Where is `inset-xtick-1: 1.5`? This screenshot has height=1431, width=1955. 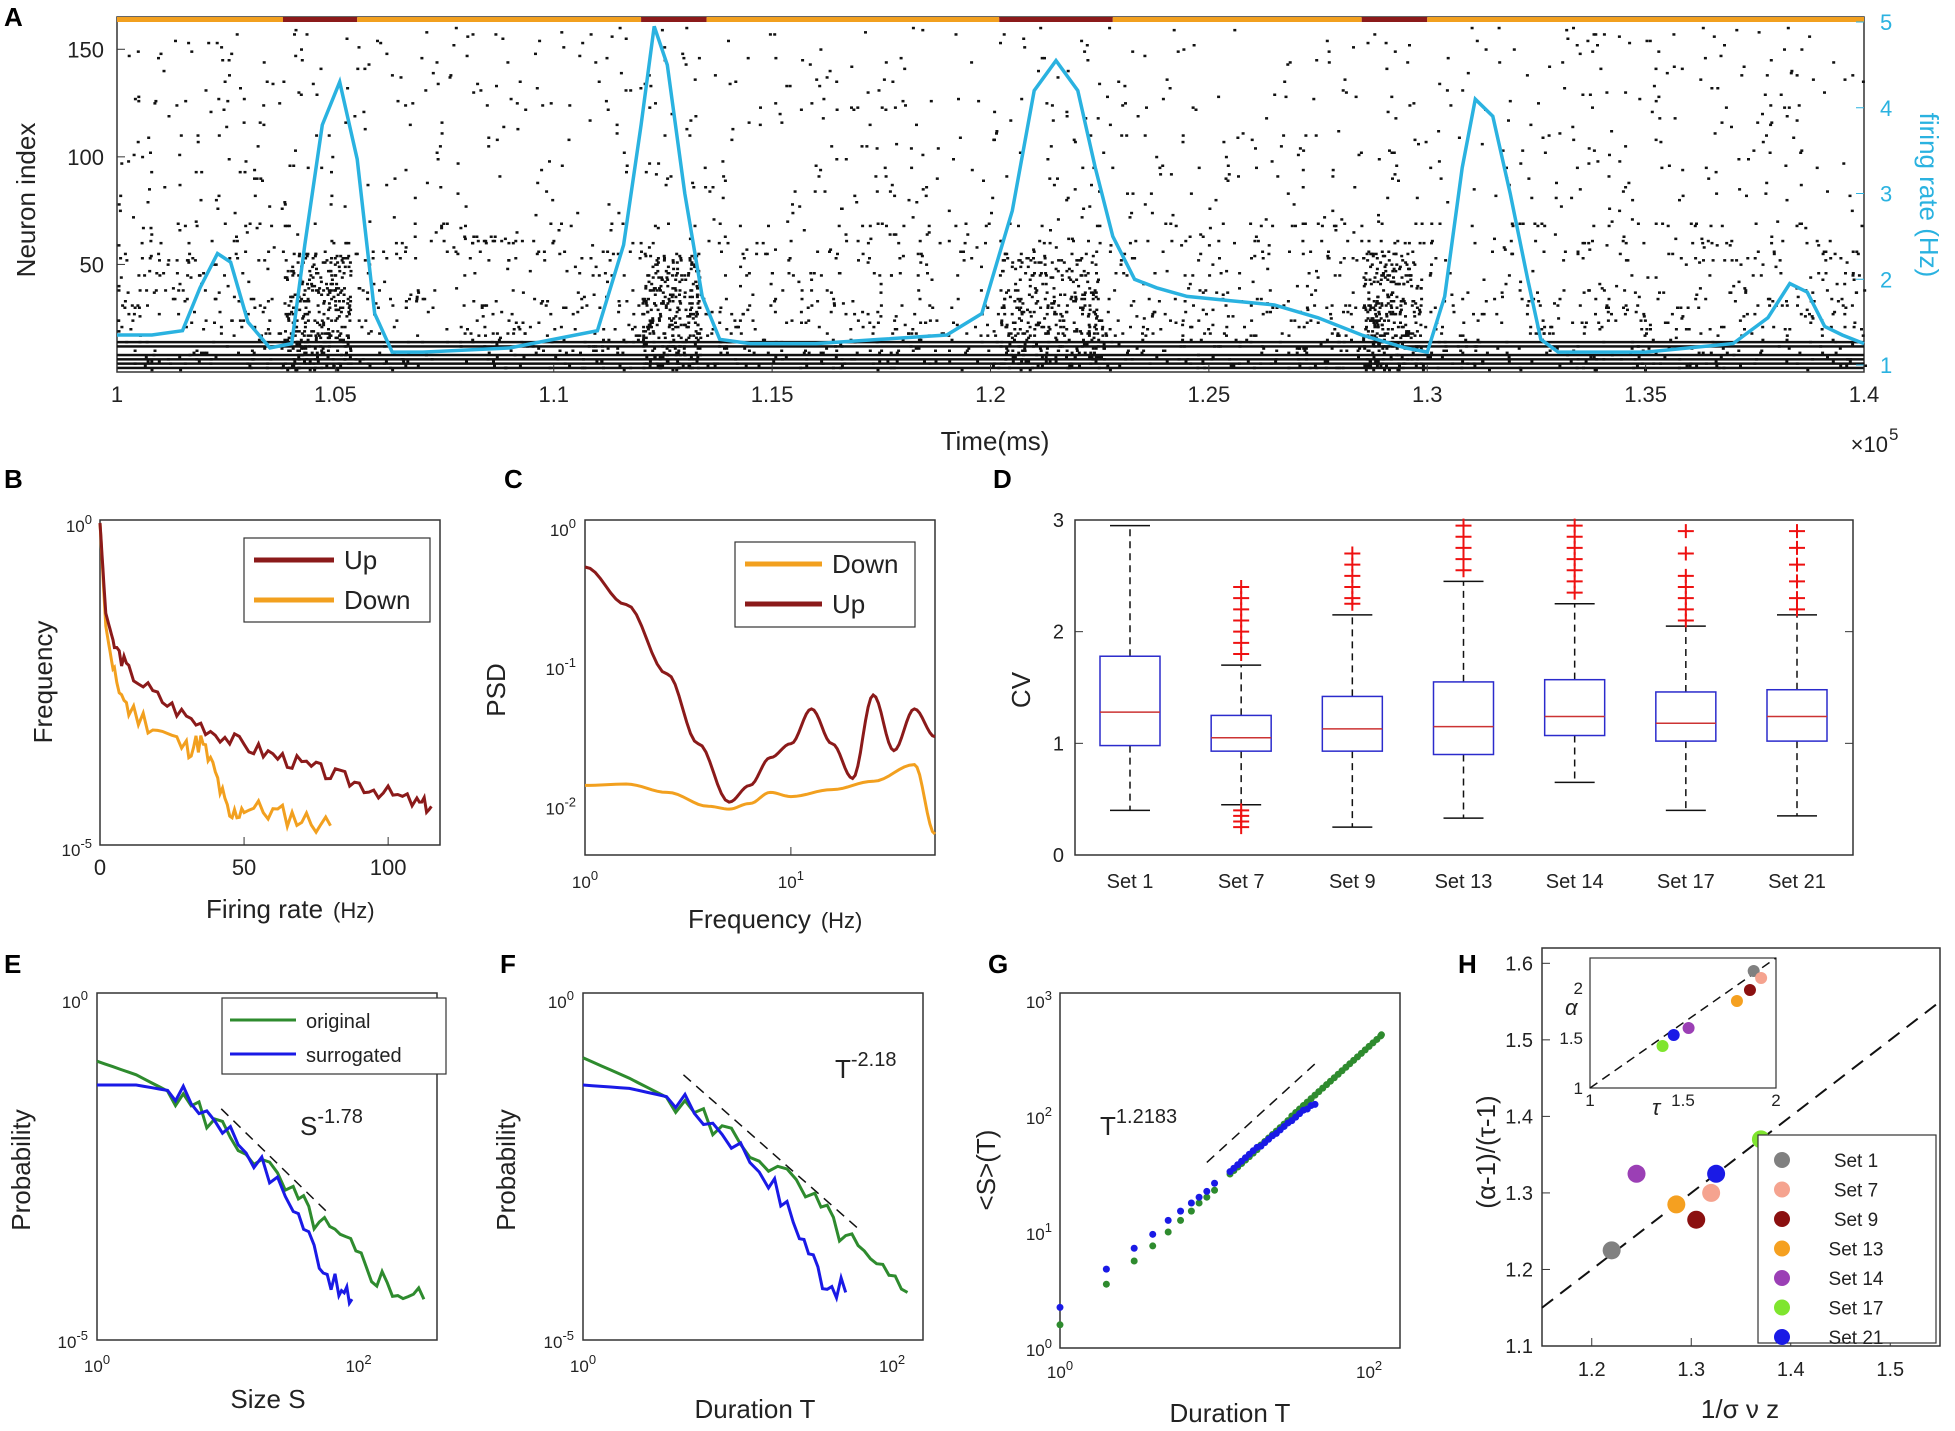
inset-xtick-1: 1.5 is located at coordinates (1683, 1100).